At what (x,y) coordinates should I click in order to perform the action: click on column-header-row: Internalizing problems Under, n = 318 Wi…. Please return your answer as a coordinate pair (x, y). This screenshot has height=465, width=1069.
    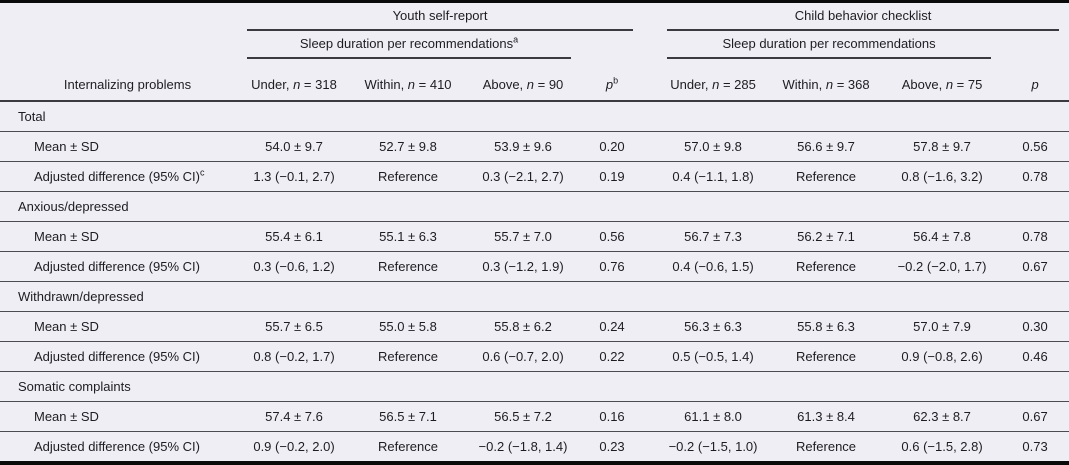
    Looking at the image, I should click on (534, 80).